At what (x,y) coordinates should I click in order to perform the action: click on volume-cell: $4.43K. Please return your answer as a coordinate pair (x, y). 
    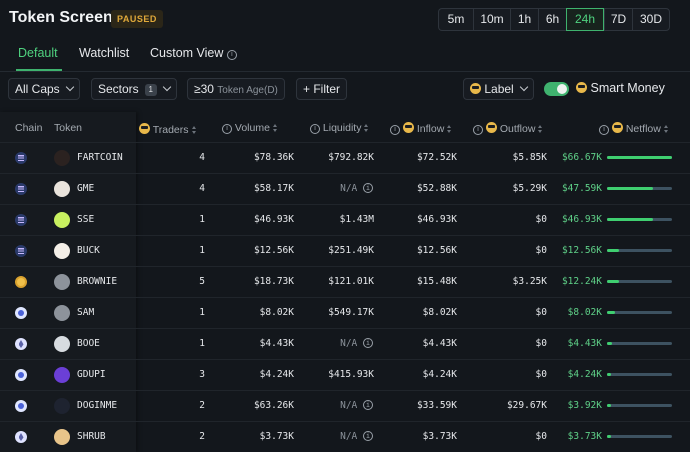
    Looking at the image, I should click on (276, 343).